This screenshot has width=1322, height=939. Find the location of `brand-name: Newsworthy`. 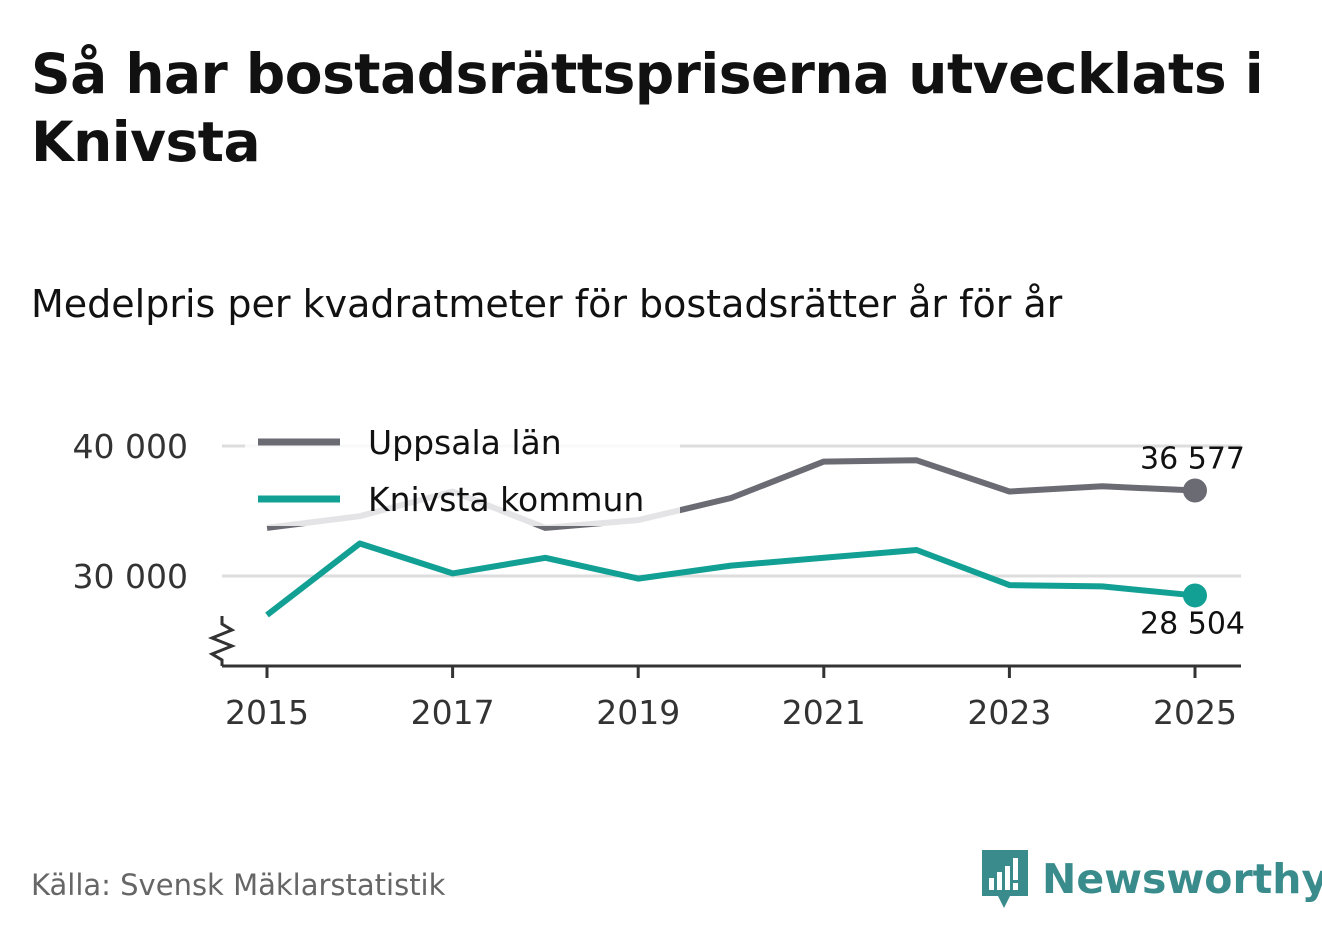

brand-name: Newsworthy is located at coordinates (1182, 879).